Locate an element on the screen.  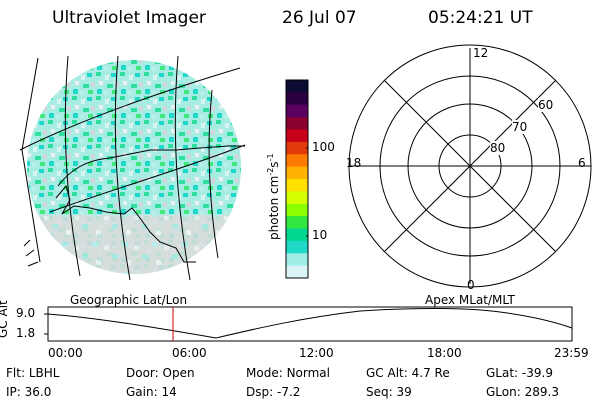
xtick-0600: 06:00 is located at coordinates (189, 353).